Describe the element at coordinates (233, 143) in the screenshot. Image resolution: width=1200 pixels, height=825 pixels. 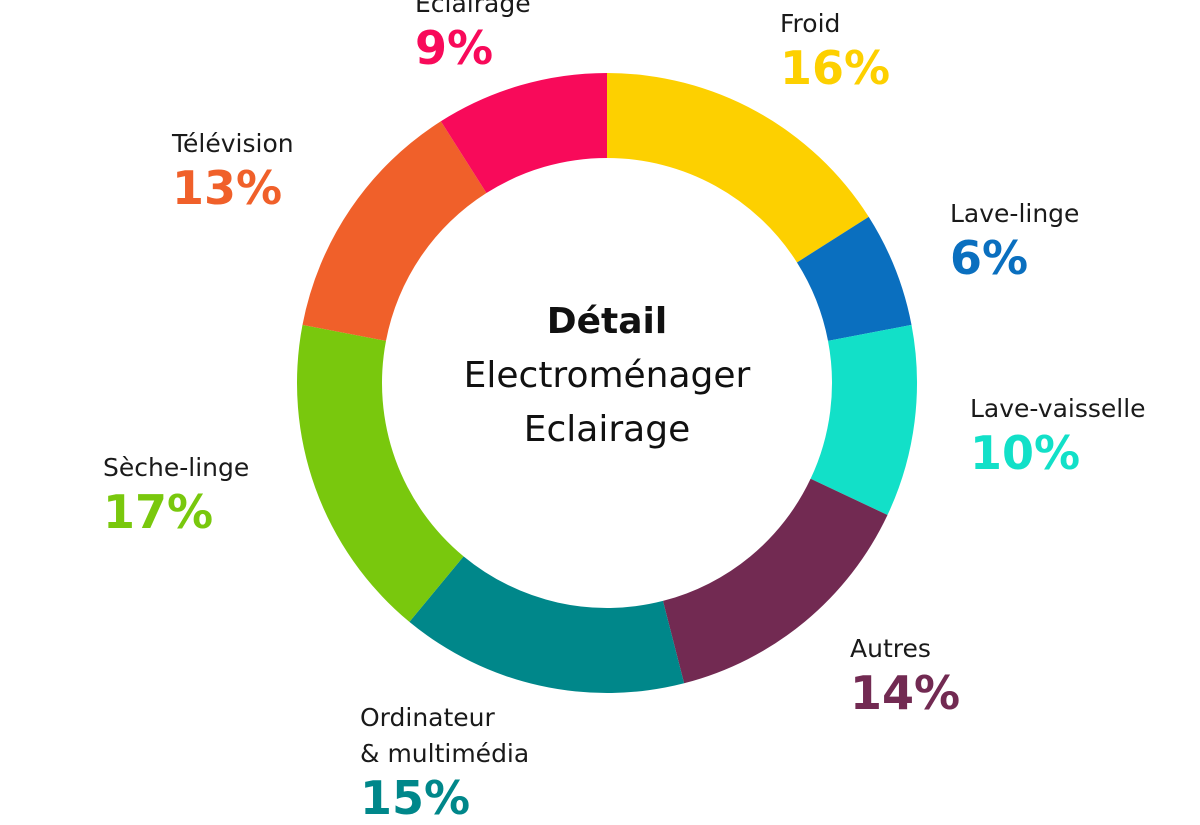
I see `category-name: Télévision` at that location.